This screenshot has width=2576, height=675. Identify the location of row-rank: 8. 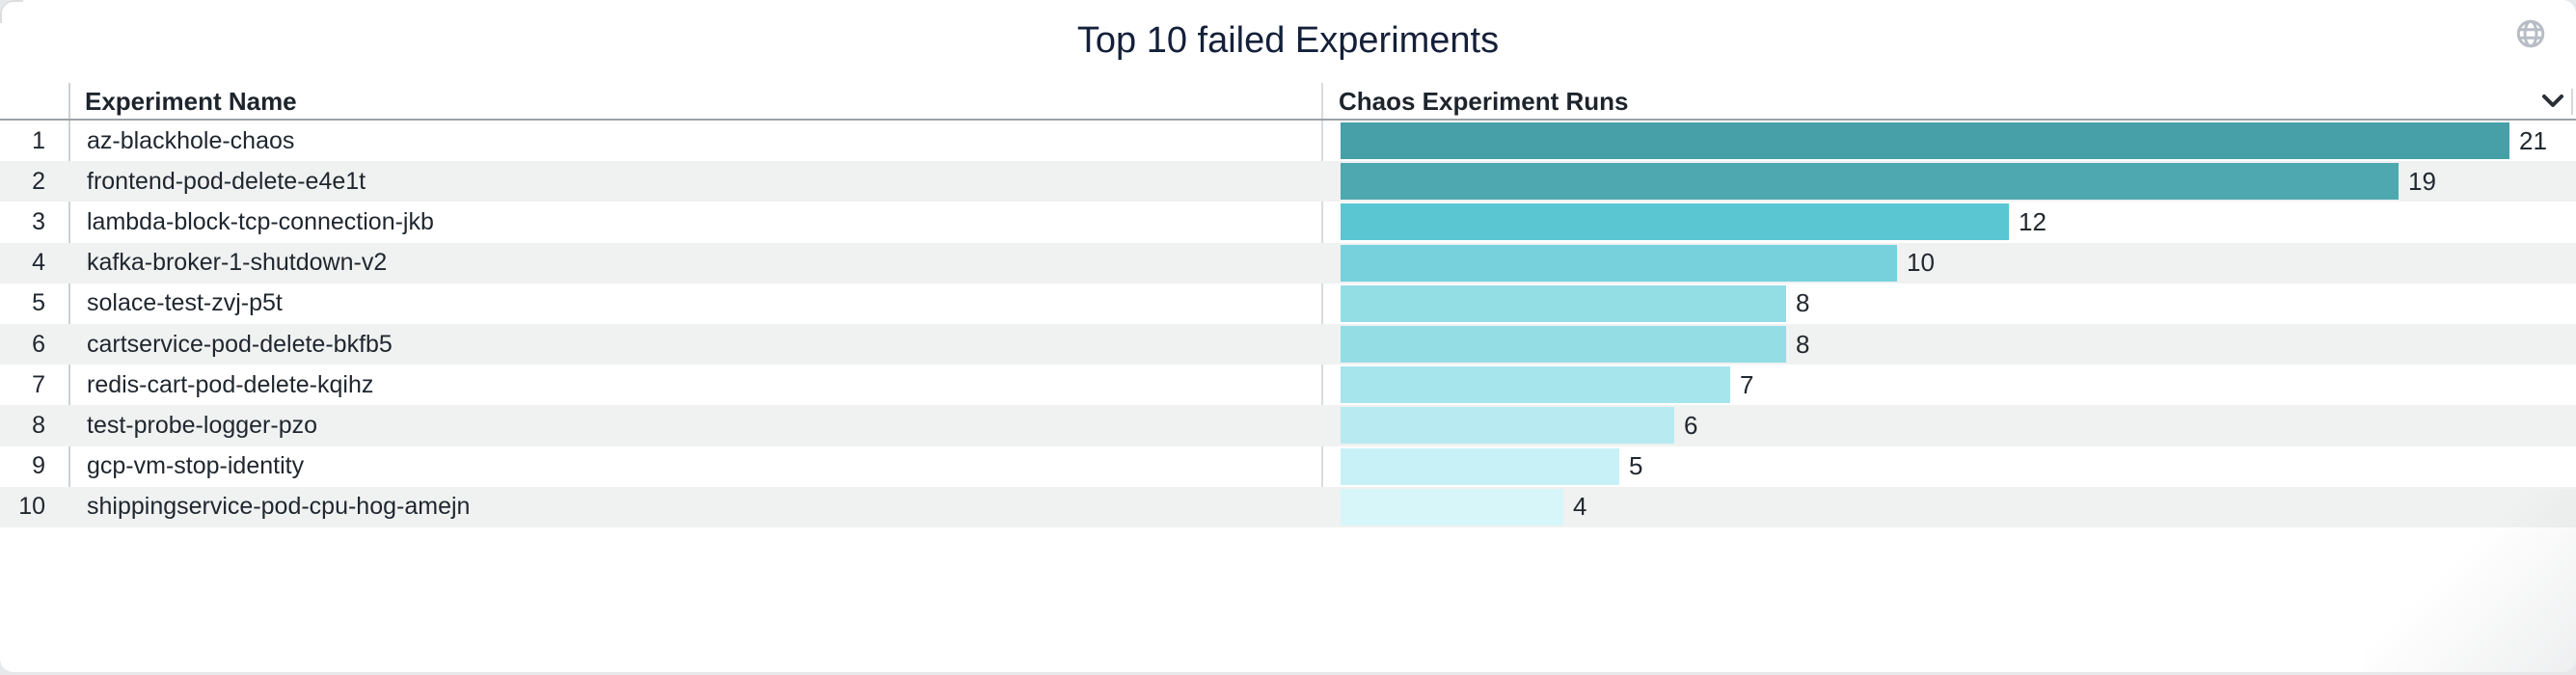
(38, 425).